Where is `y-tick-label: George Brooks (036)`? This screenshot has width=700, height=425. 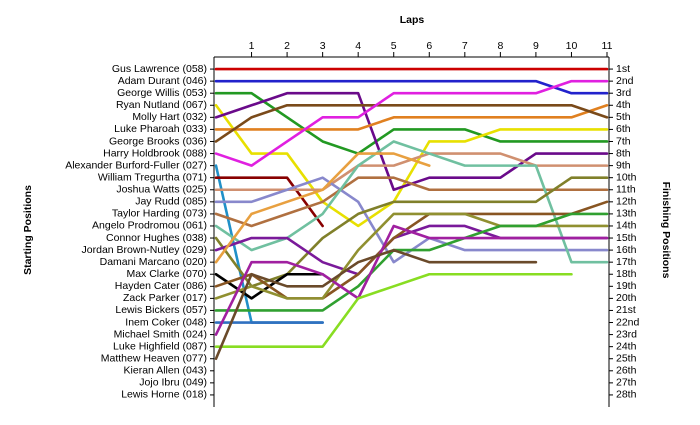
y-tick-label: George Brooks (036) is located at coordinates (158, 141).